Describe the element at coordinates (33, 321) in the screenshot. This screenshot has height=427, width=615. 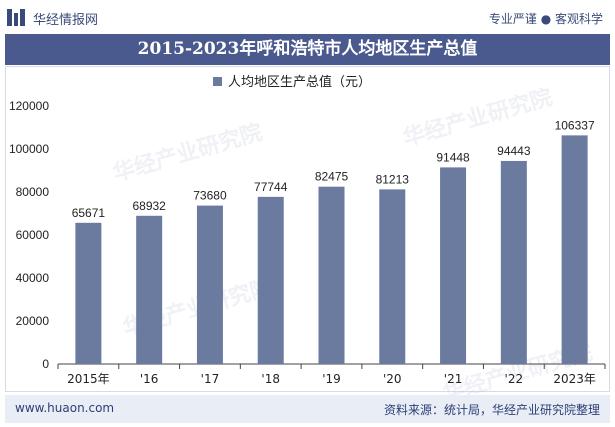
I see `y-tick-label: 20000` at that location.